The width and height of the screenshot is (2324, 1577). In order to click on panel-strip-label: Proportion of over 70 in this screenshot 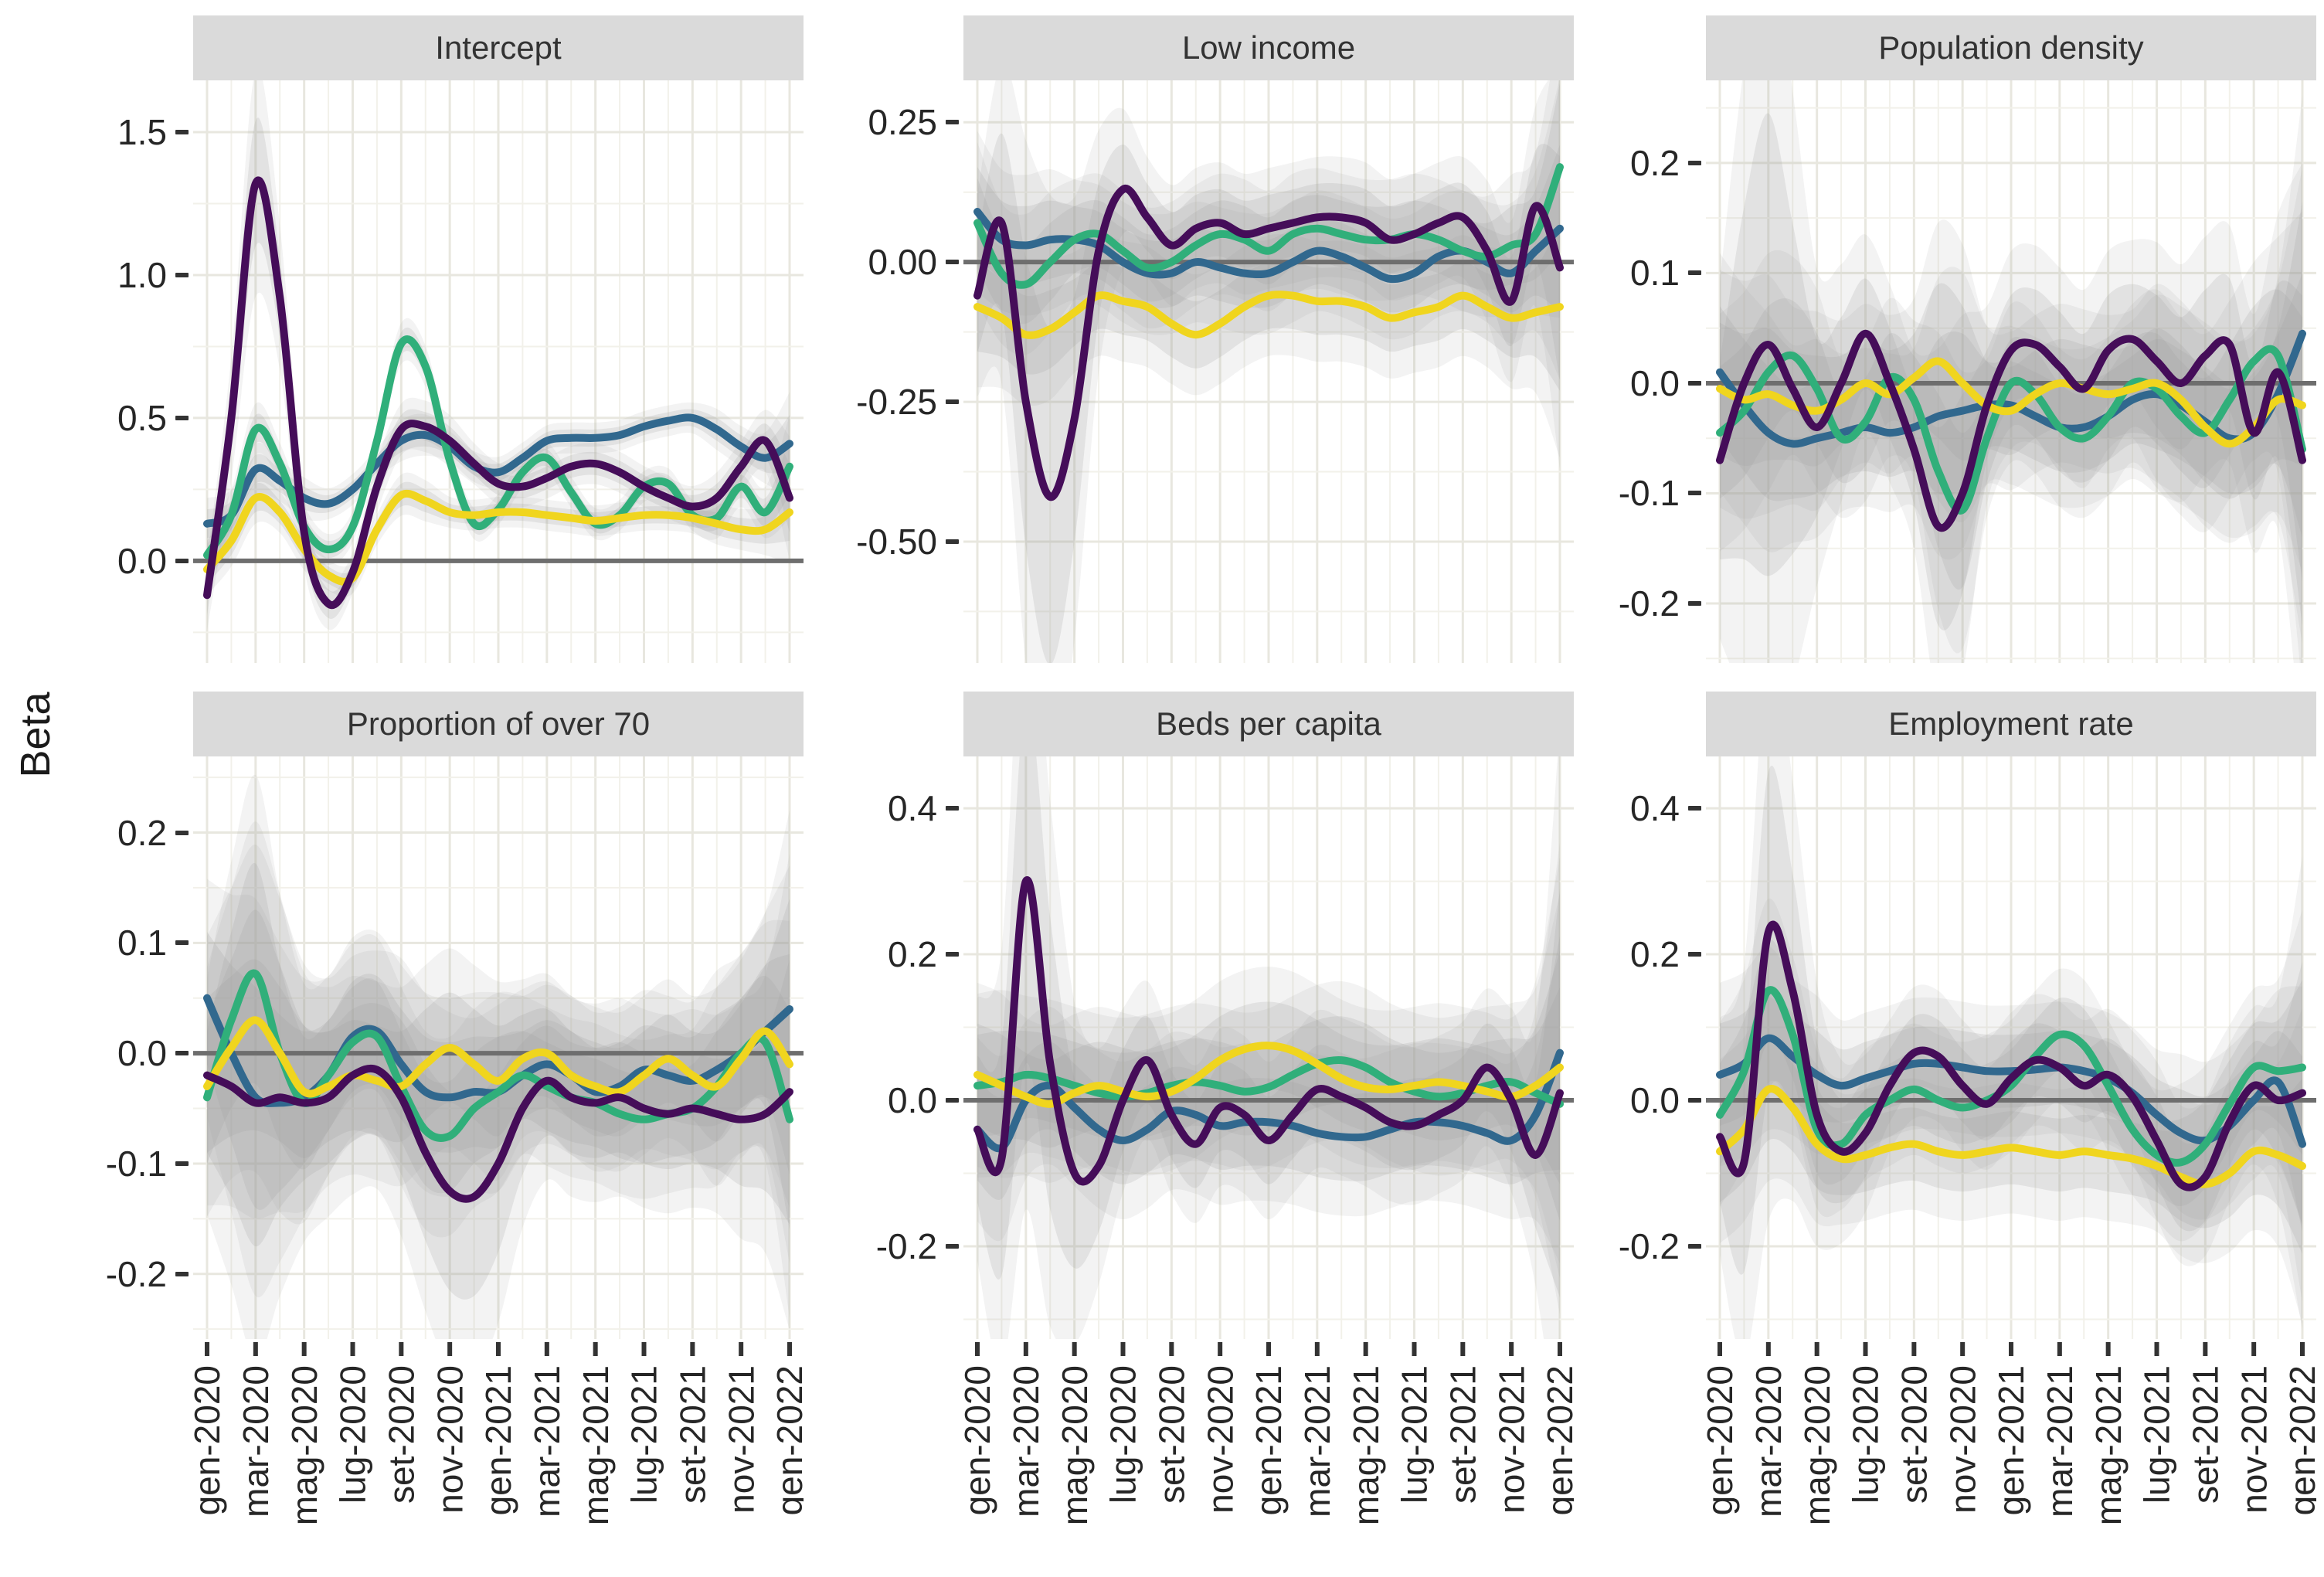, I will do `click(499, 723)`.